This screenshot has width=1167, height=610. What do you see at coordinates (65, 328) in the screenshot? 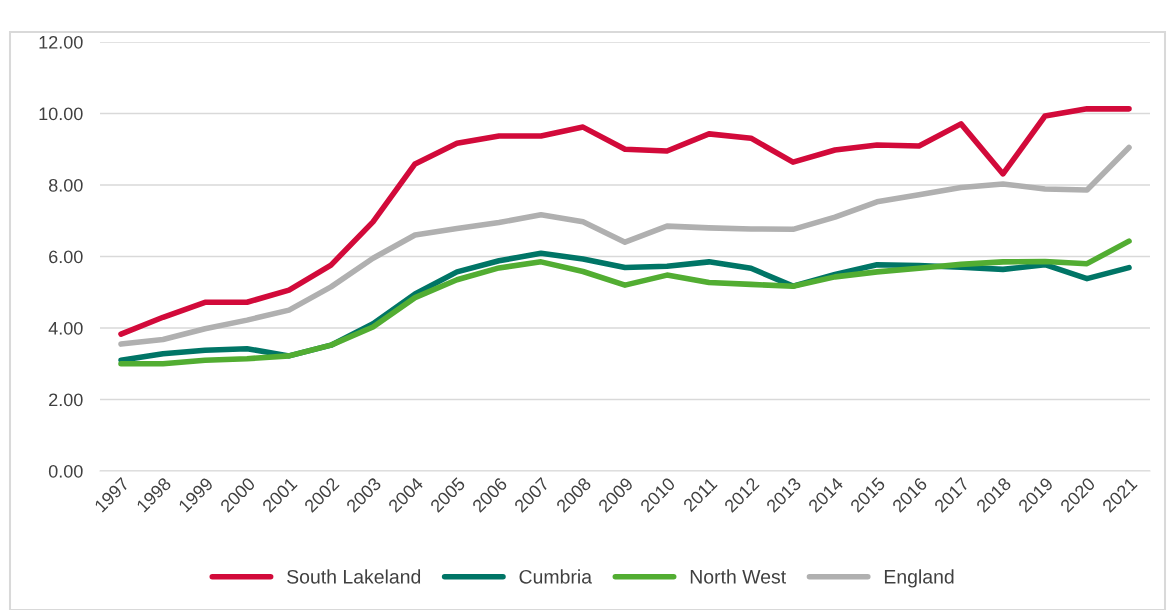
I see `y-tick-label: 4.00` at bounding box center [65, 328].